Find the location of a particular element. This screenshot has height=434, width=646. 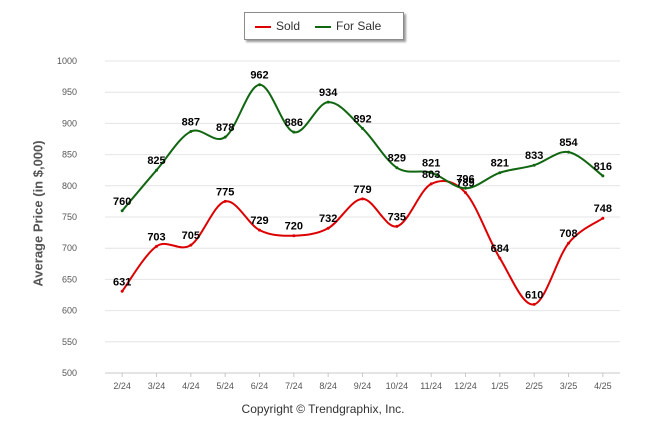

data-label-sold-9/24: 779 is located at coordinates (362, 190).